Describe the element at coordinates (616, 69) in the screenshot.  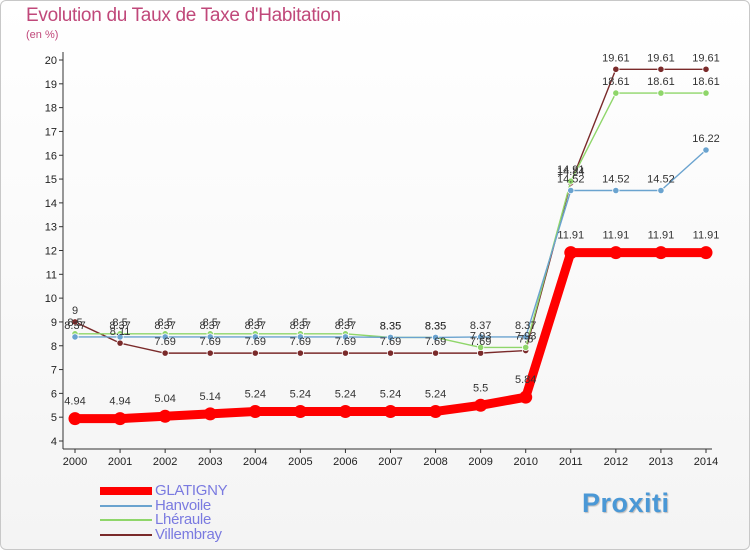
I see `point-villembray-2012` at that location.